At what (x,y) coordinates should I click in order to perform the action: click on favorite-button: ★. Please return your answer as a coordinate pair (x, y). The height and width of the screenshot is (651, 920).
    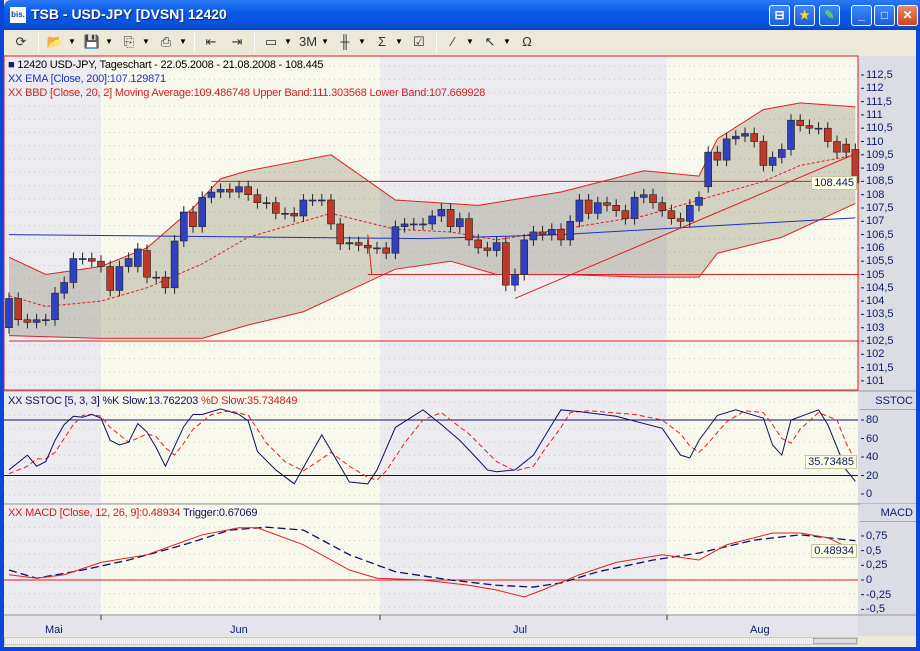
    Looking at the image, I should click on (804, 15).